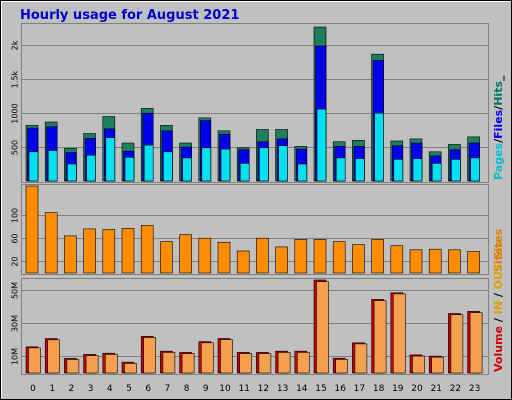  Describe the element at coordinates (435, 389) in the screenshot. I see `hour-label: 21` at that location.